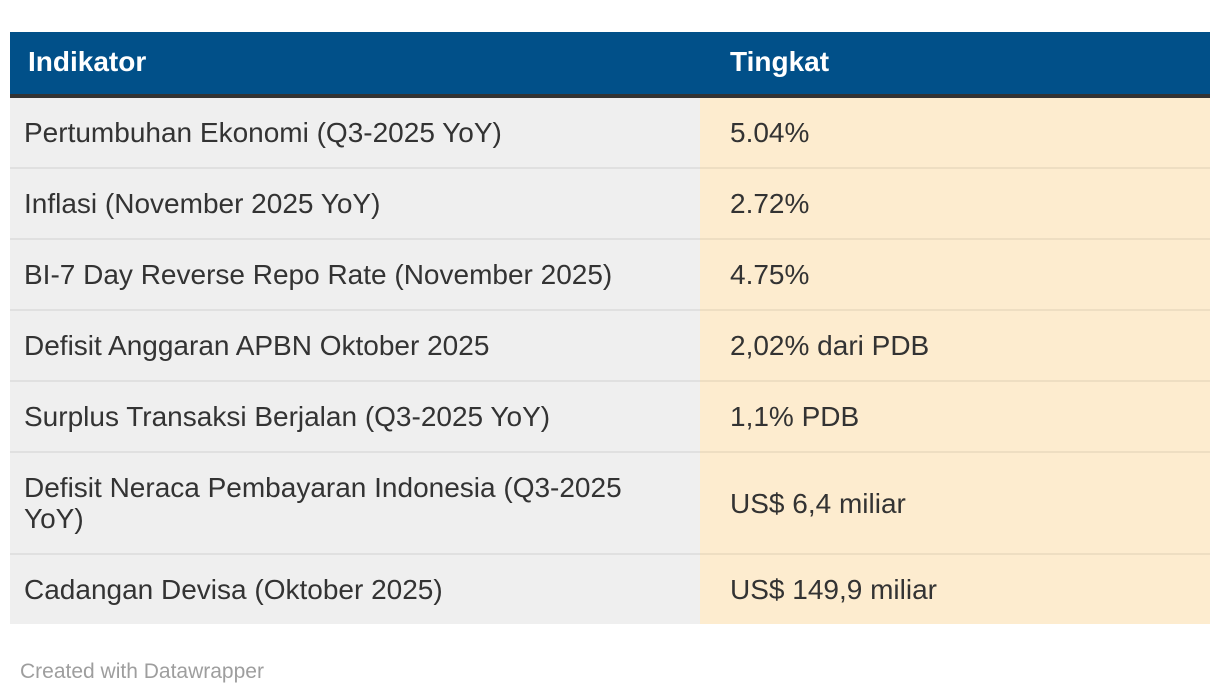 Image resolution: width=1220 pixels, height=686 pixels. Describe the element at coordinates (355, 345) in the screenshot. I see `cell-indikator: Defisit Anggaran APBN Oktober 2025` at that location.